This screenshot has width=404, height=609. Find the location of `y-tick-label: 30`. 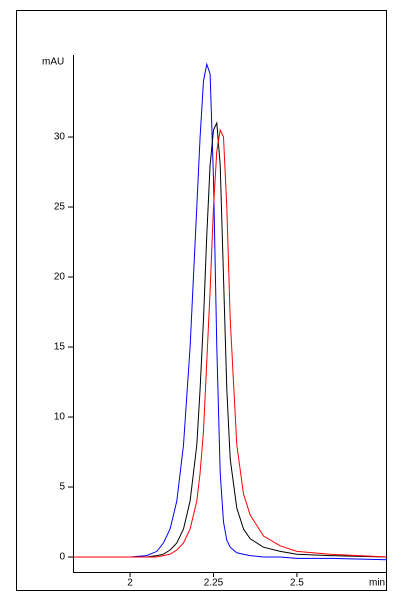

y-tick-label: 30 is located at coordinates (60, 137).